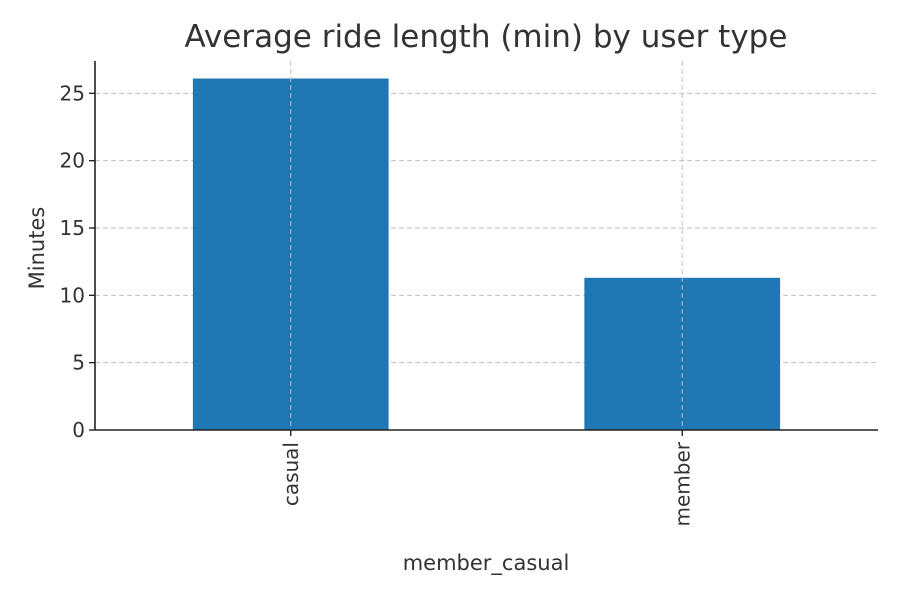 The height and width of the screenshot is (604, 900). I want to click on y-tick-label: 5, so click(78, 363).